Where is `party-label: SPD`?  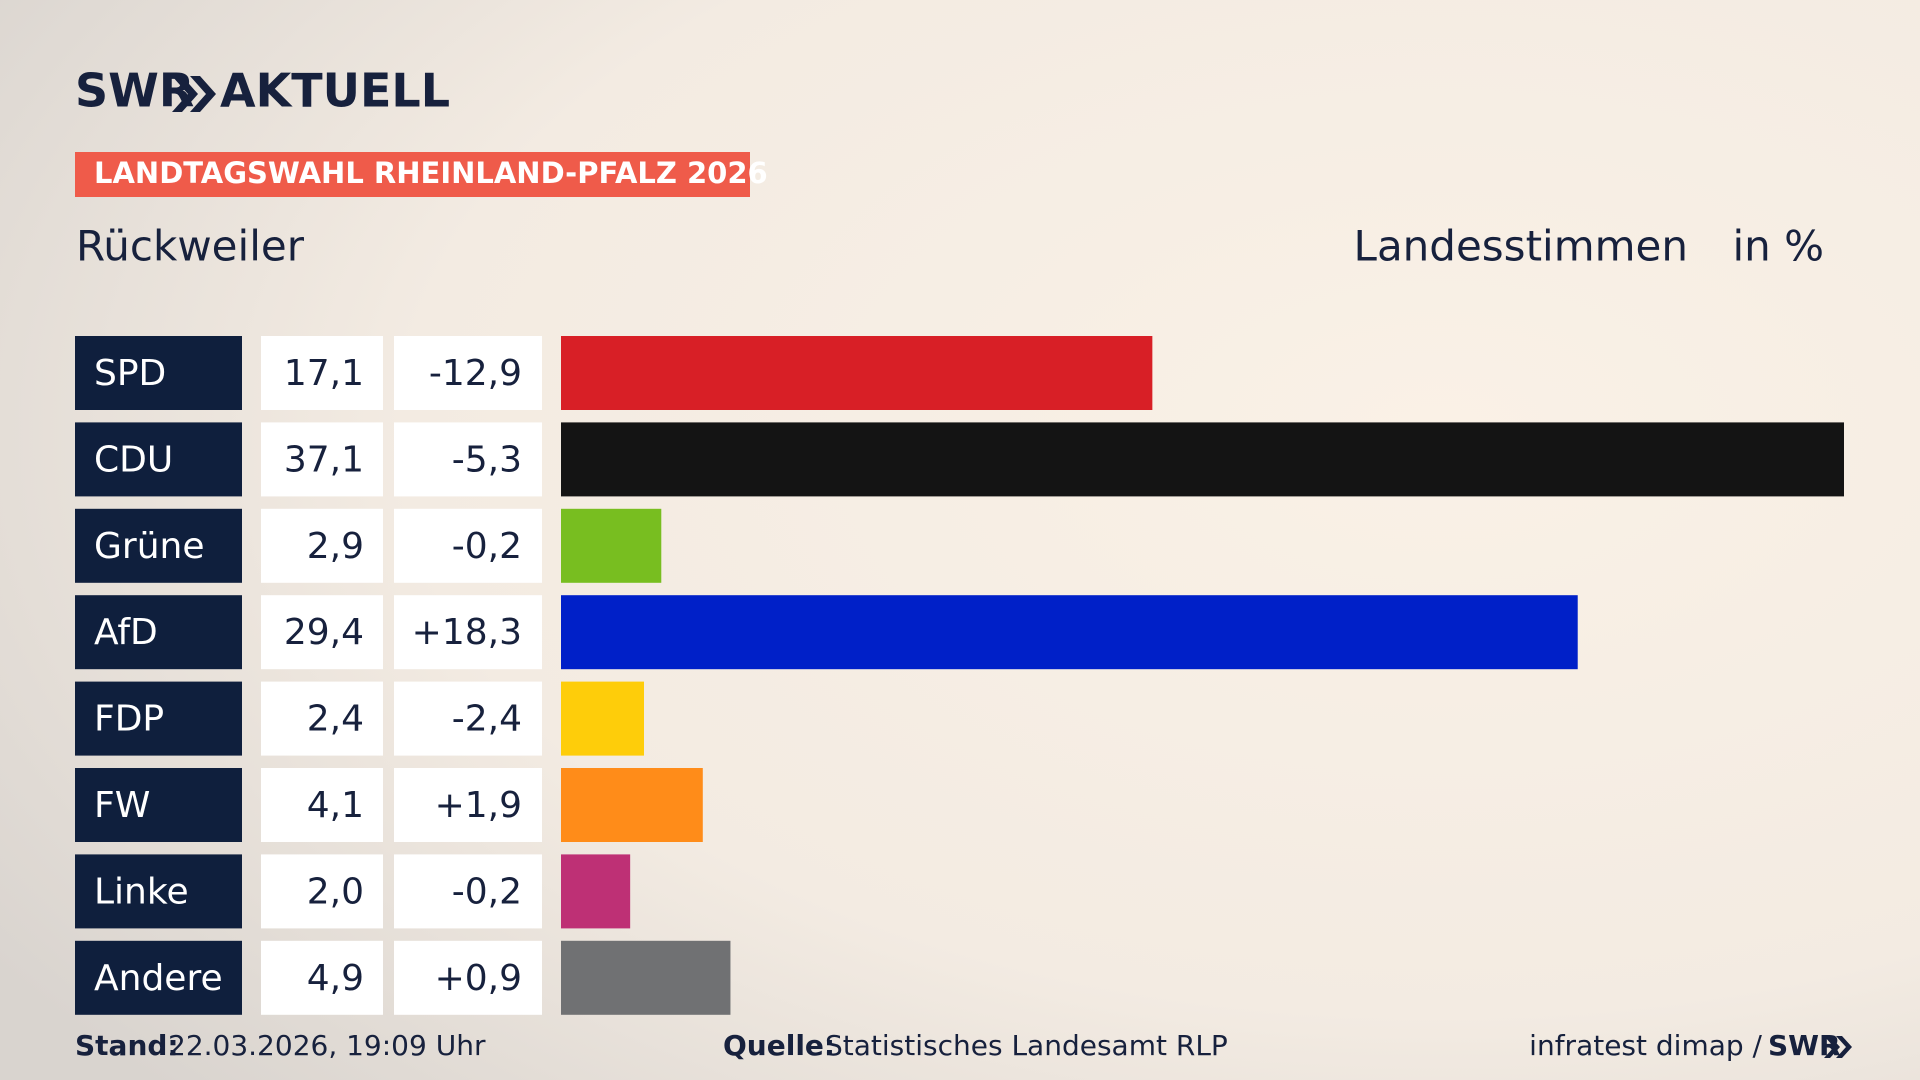
party-label: SPD is located at coordinates (130, 373).